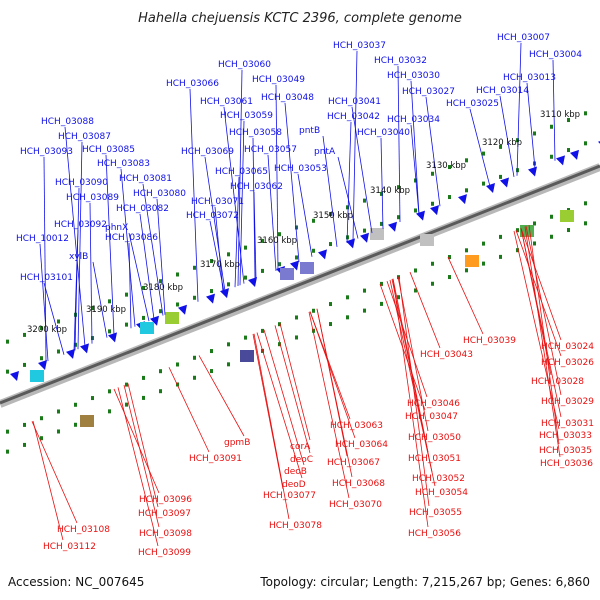  Describe the element at coordinates (164, 514) in the screenshot. I see `gene-label-reverse: HCH_03097` at that location.